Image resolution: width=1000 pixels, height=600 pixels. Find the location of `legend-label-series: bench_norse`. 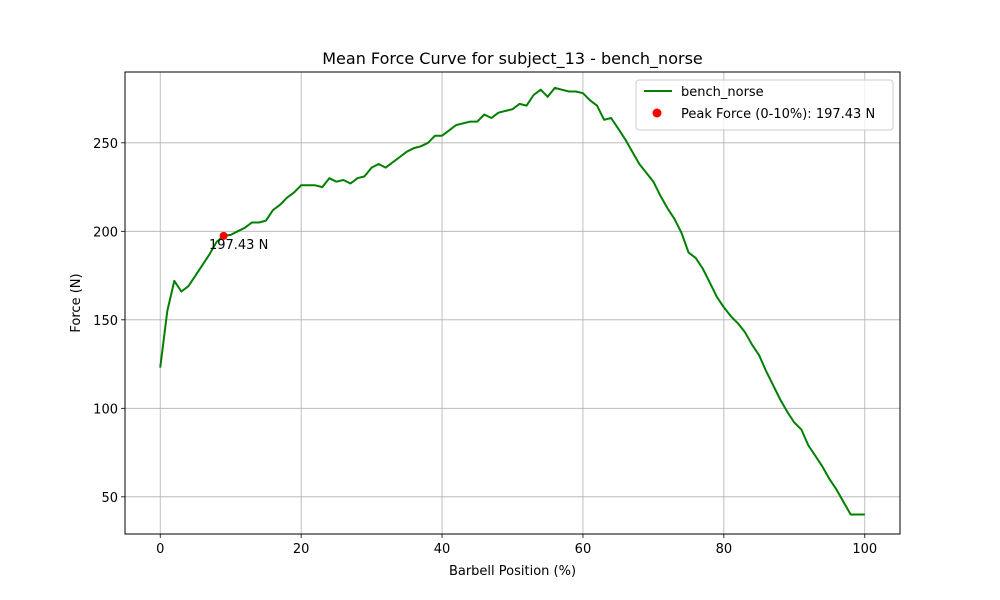

legend-label-series: bench_norse is located at coordinates (722, 92).